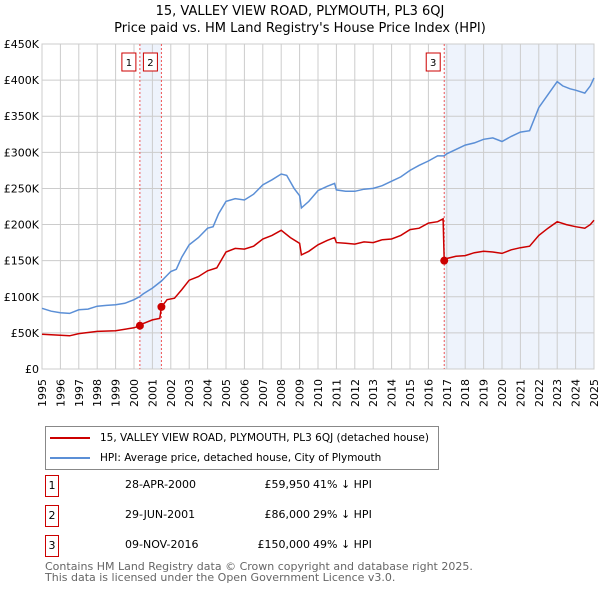 The height and width of the screenshot is (590, 600). Describe the element at coordinates (22, 152) in the screenshot. I see `y-tick-label: £300K` at that location.